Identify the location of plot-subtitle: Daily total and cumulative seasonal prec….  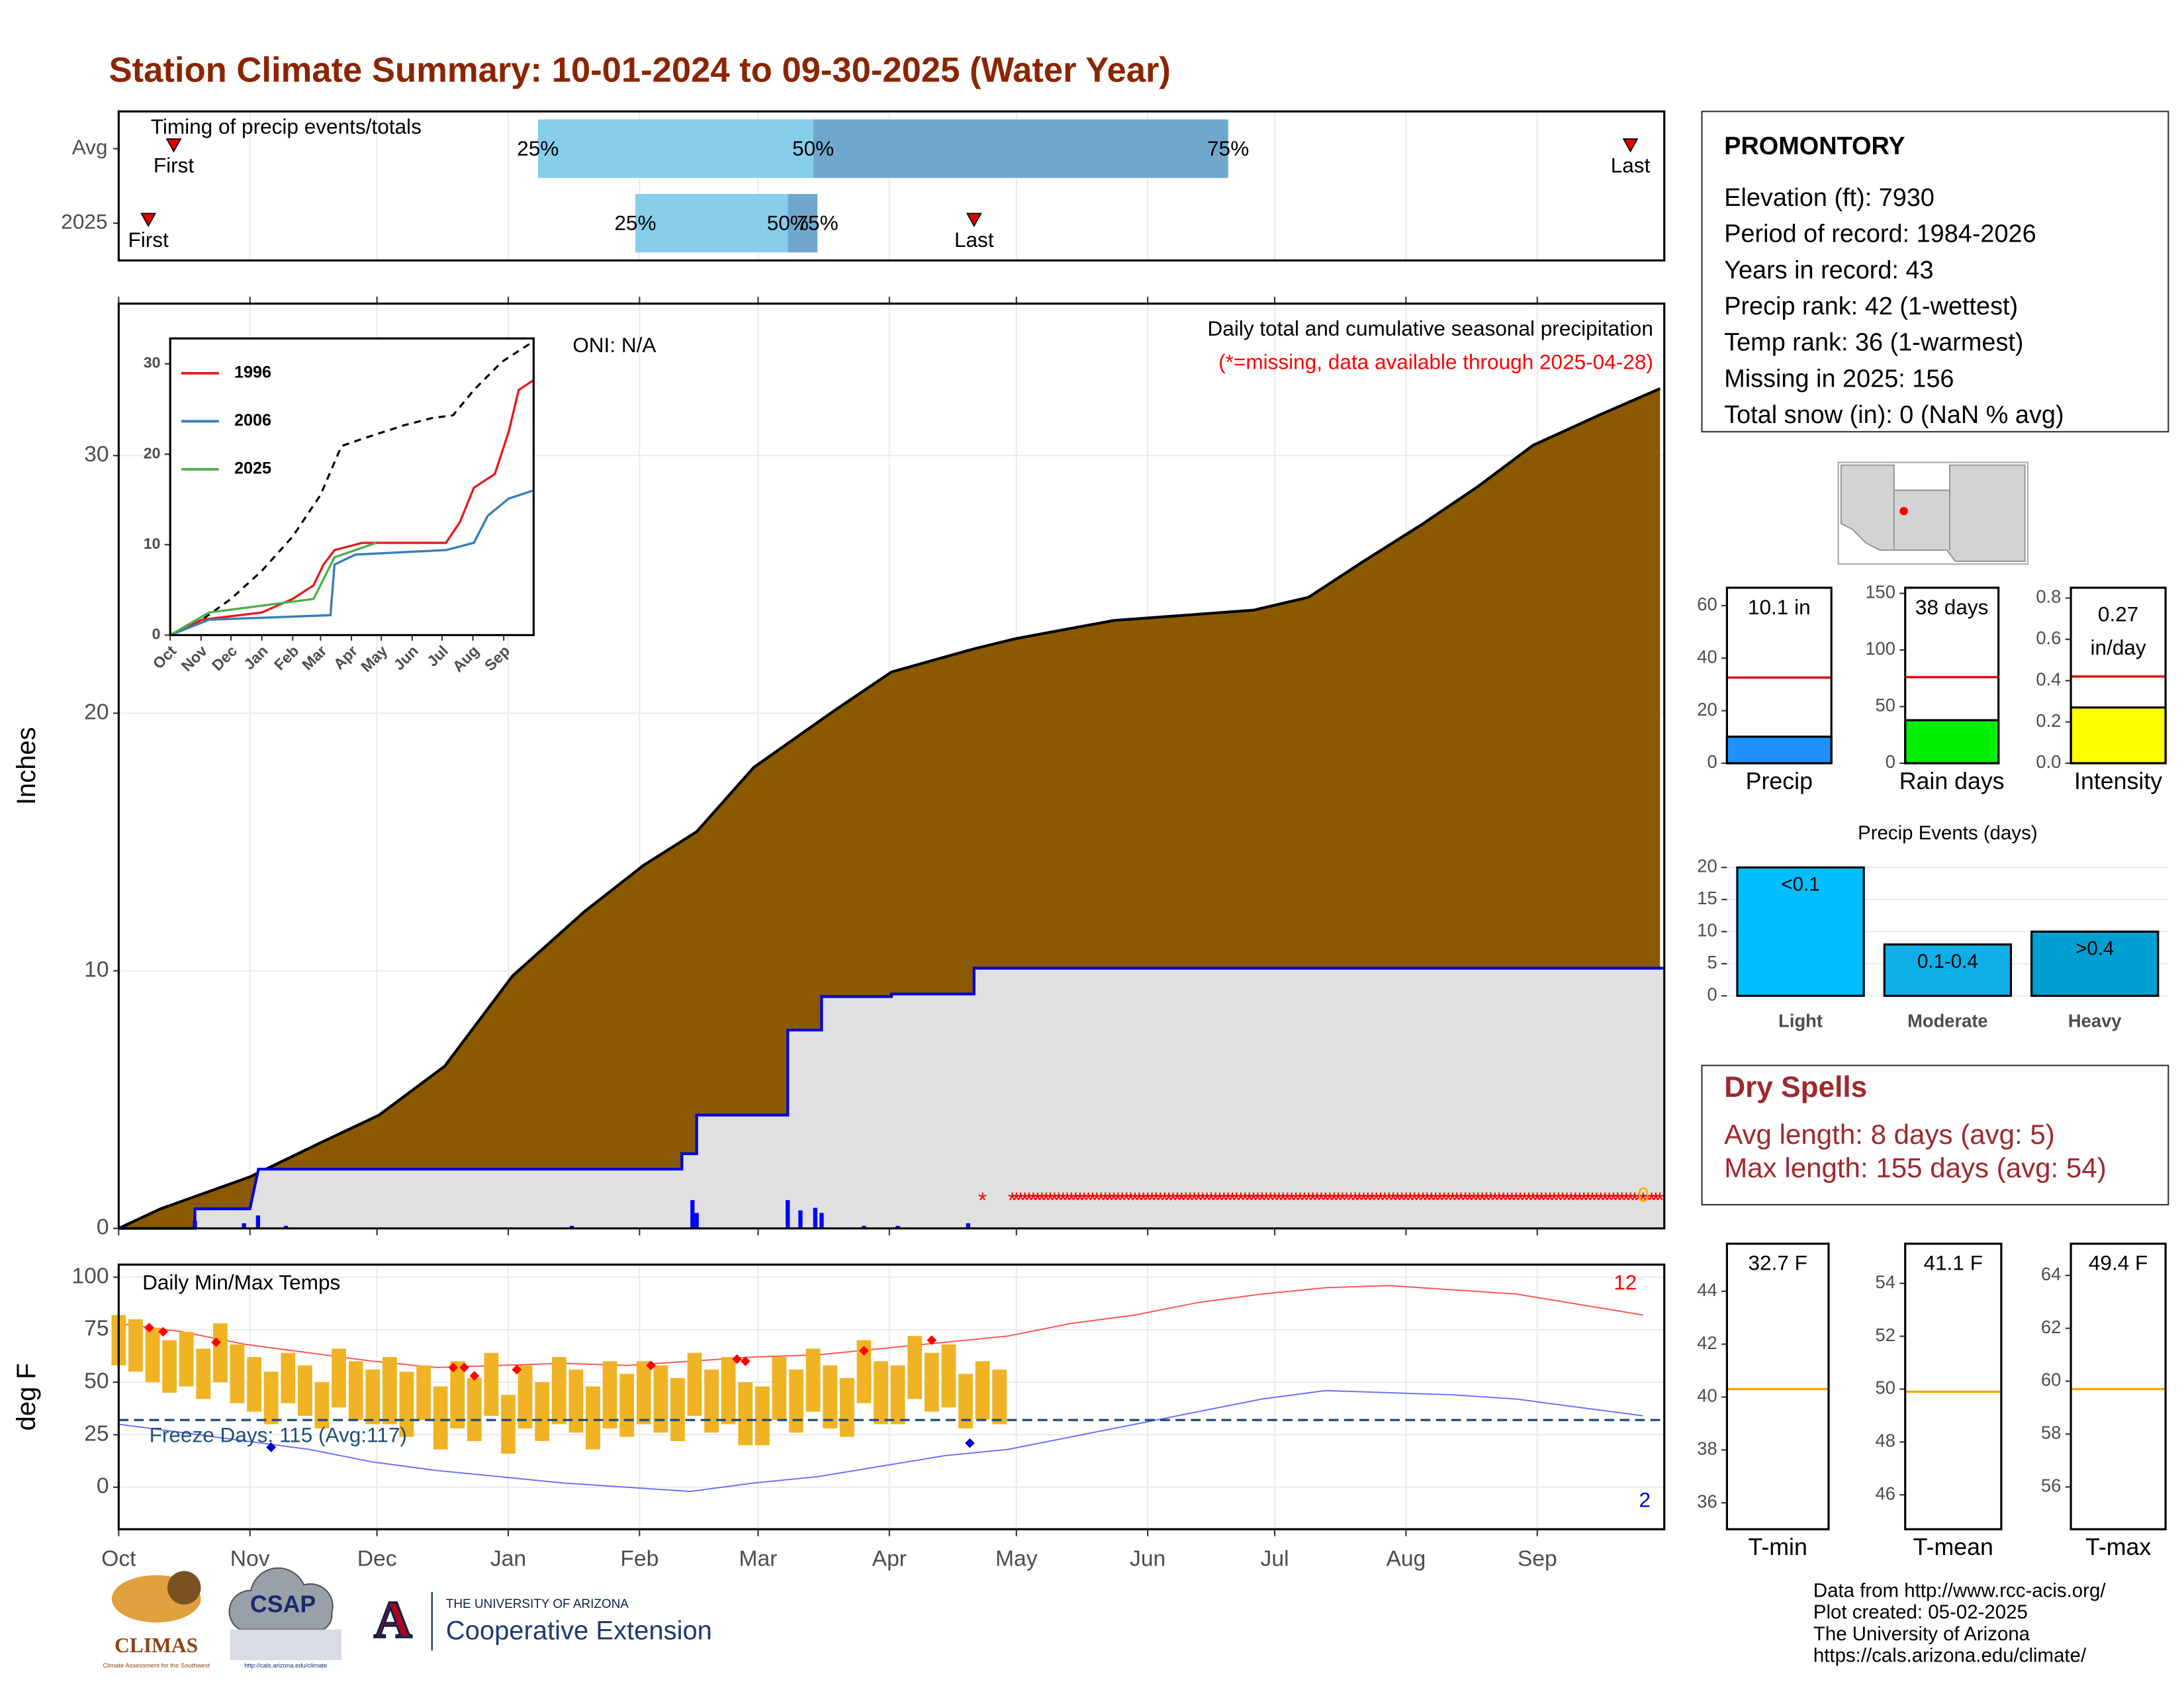
(1430, 328).